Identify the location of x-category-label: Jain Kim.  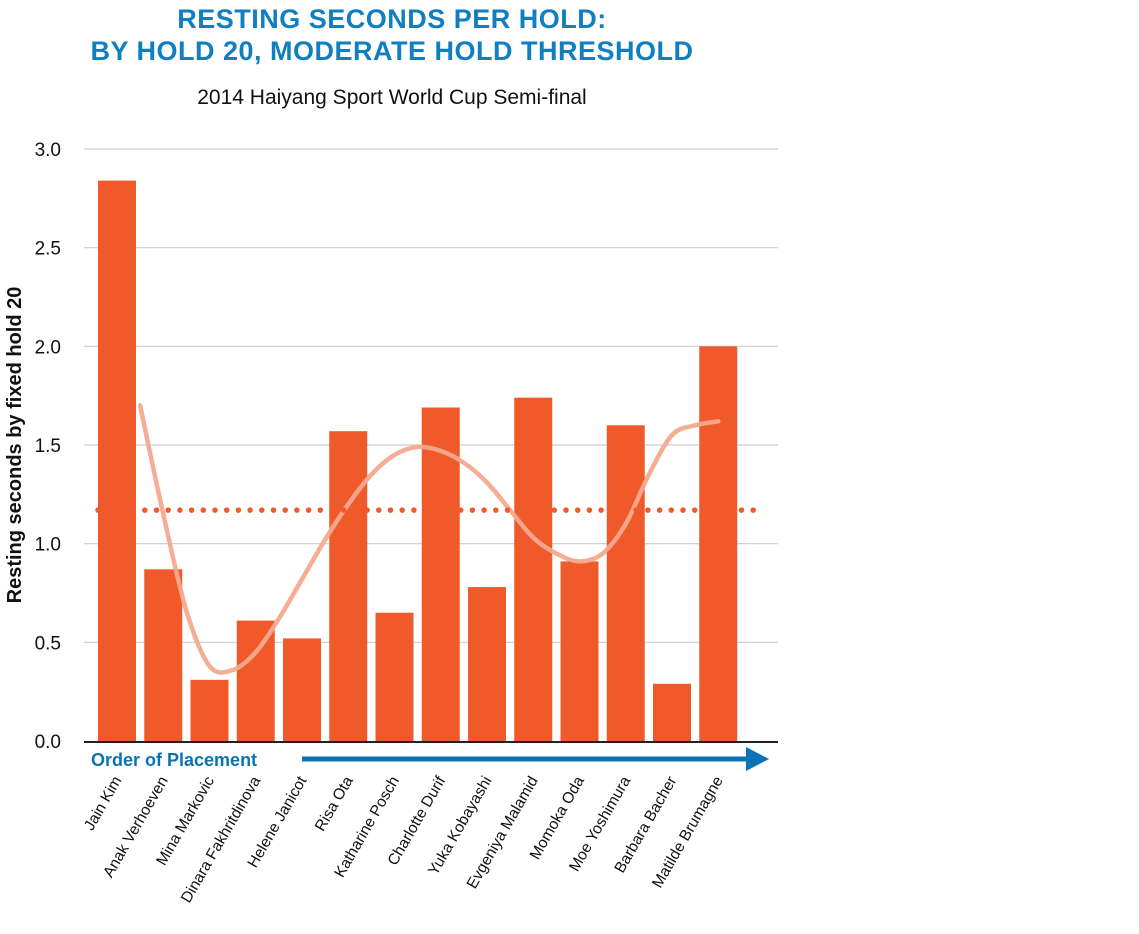
(103, 804).